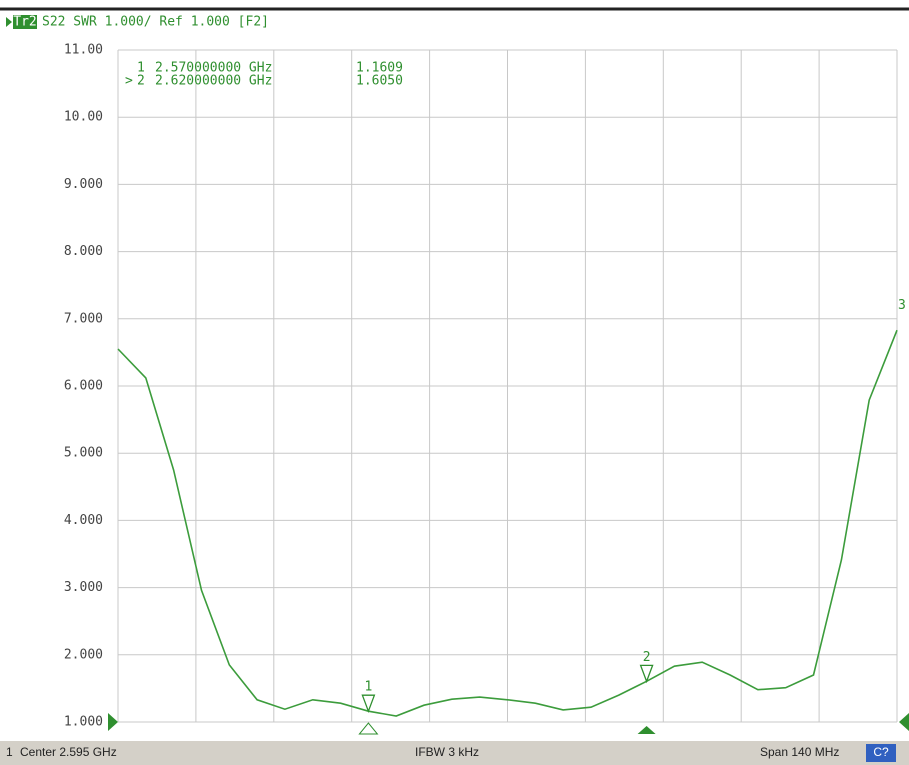  Describe the element at coordinates (213, 68) in the screenshot. I see `marker-freq: 2.570000000 GHz` at that location.